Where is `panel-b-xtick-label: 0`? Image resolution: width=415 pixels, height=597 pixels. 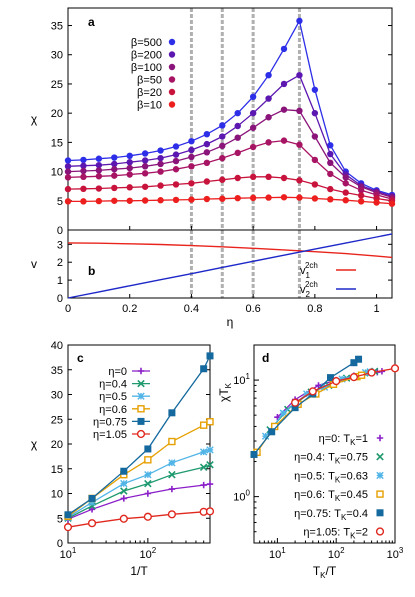
panel-b-xtick-label: 0 is located at coordinates (68, 309).